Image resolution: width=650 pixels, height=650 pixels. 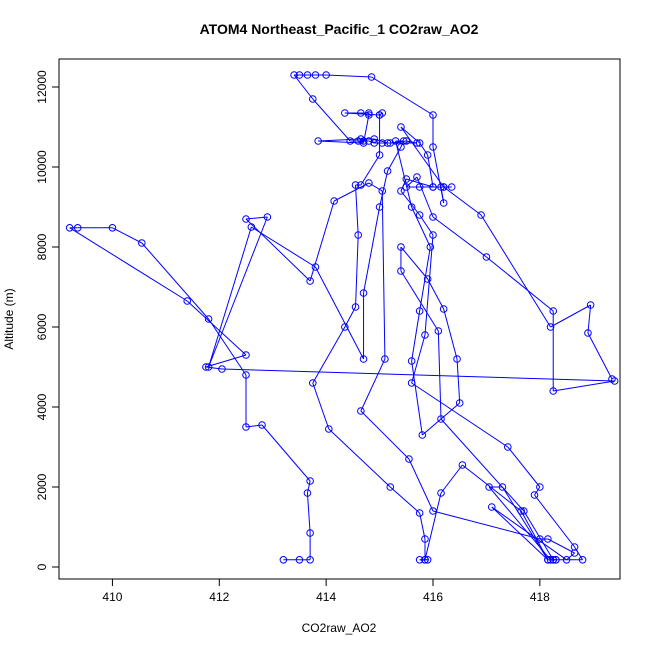 What do you see at coordinates (42, 87) in the screenshot?
I see `y-tick-label: 12000` at bounding box center [42, 87].